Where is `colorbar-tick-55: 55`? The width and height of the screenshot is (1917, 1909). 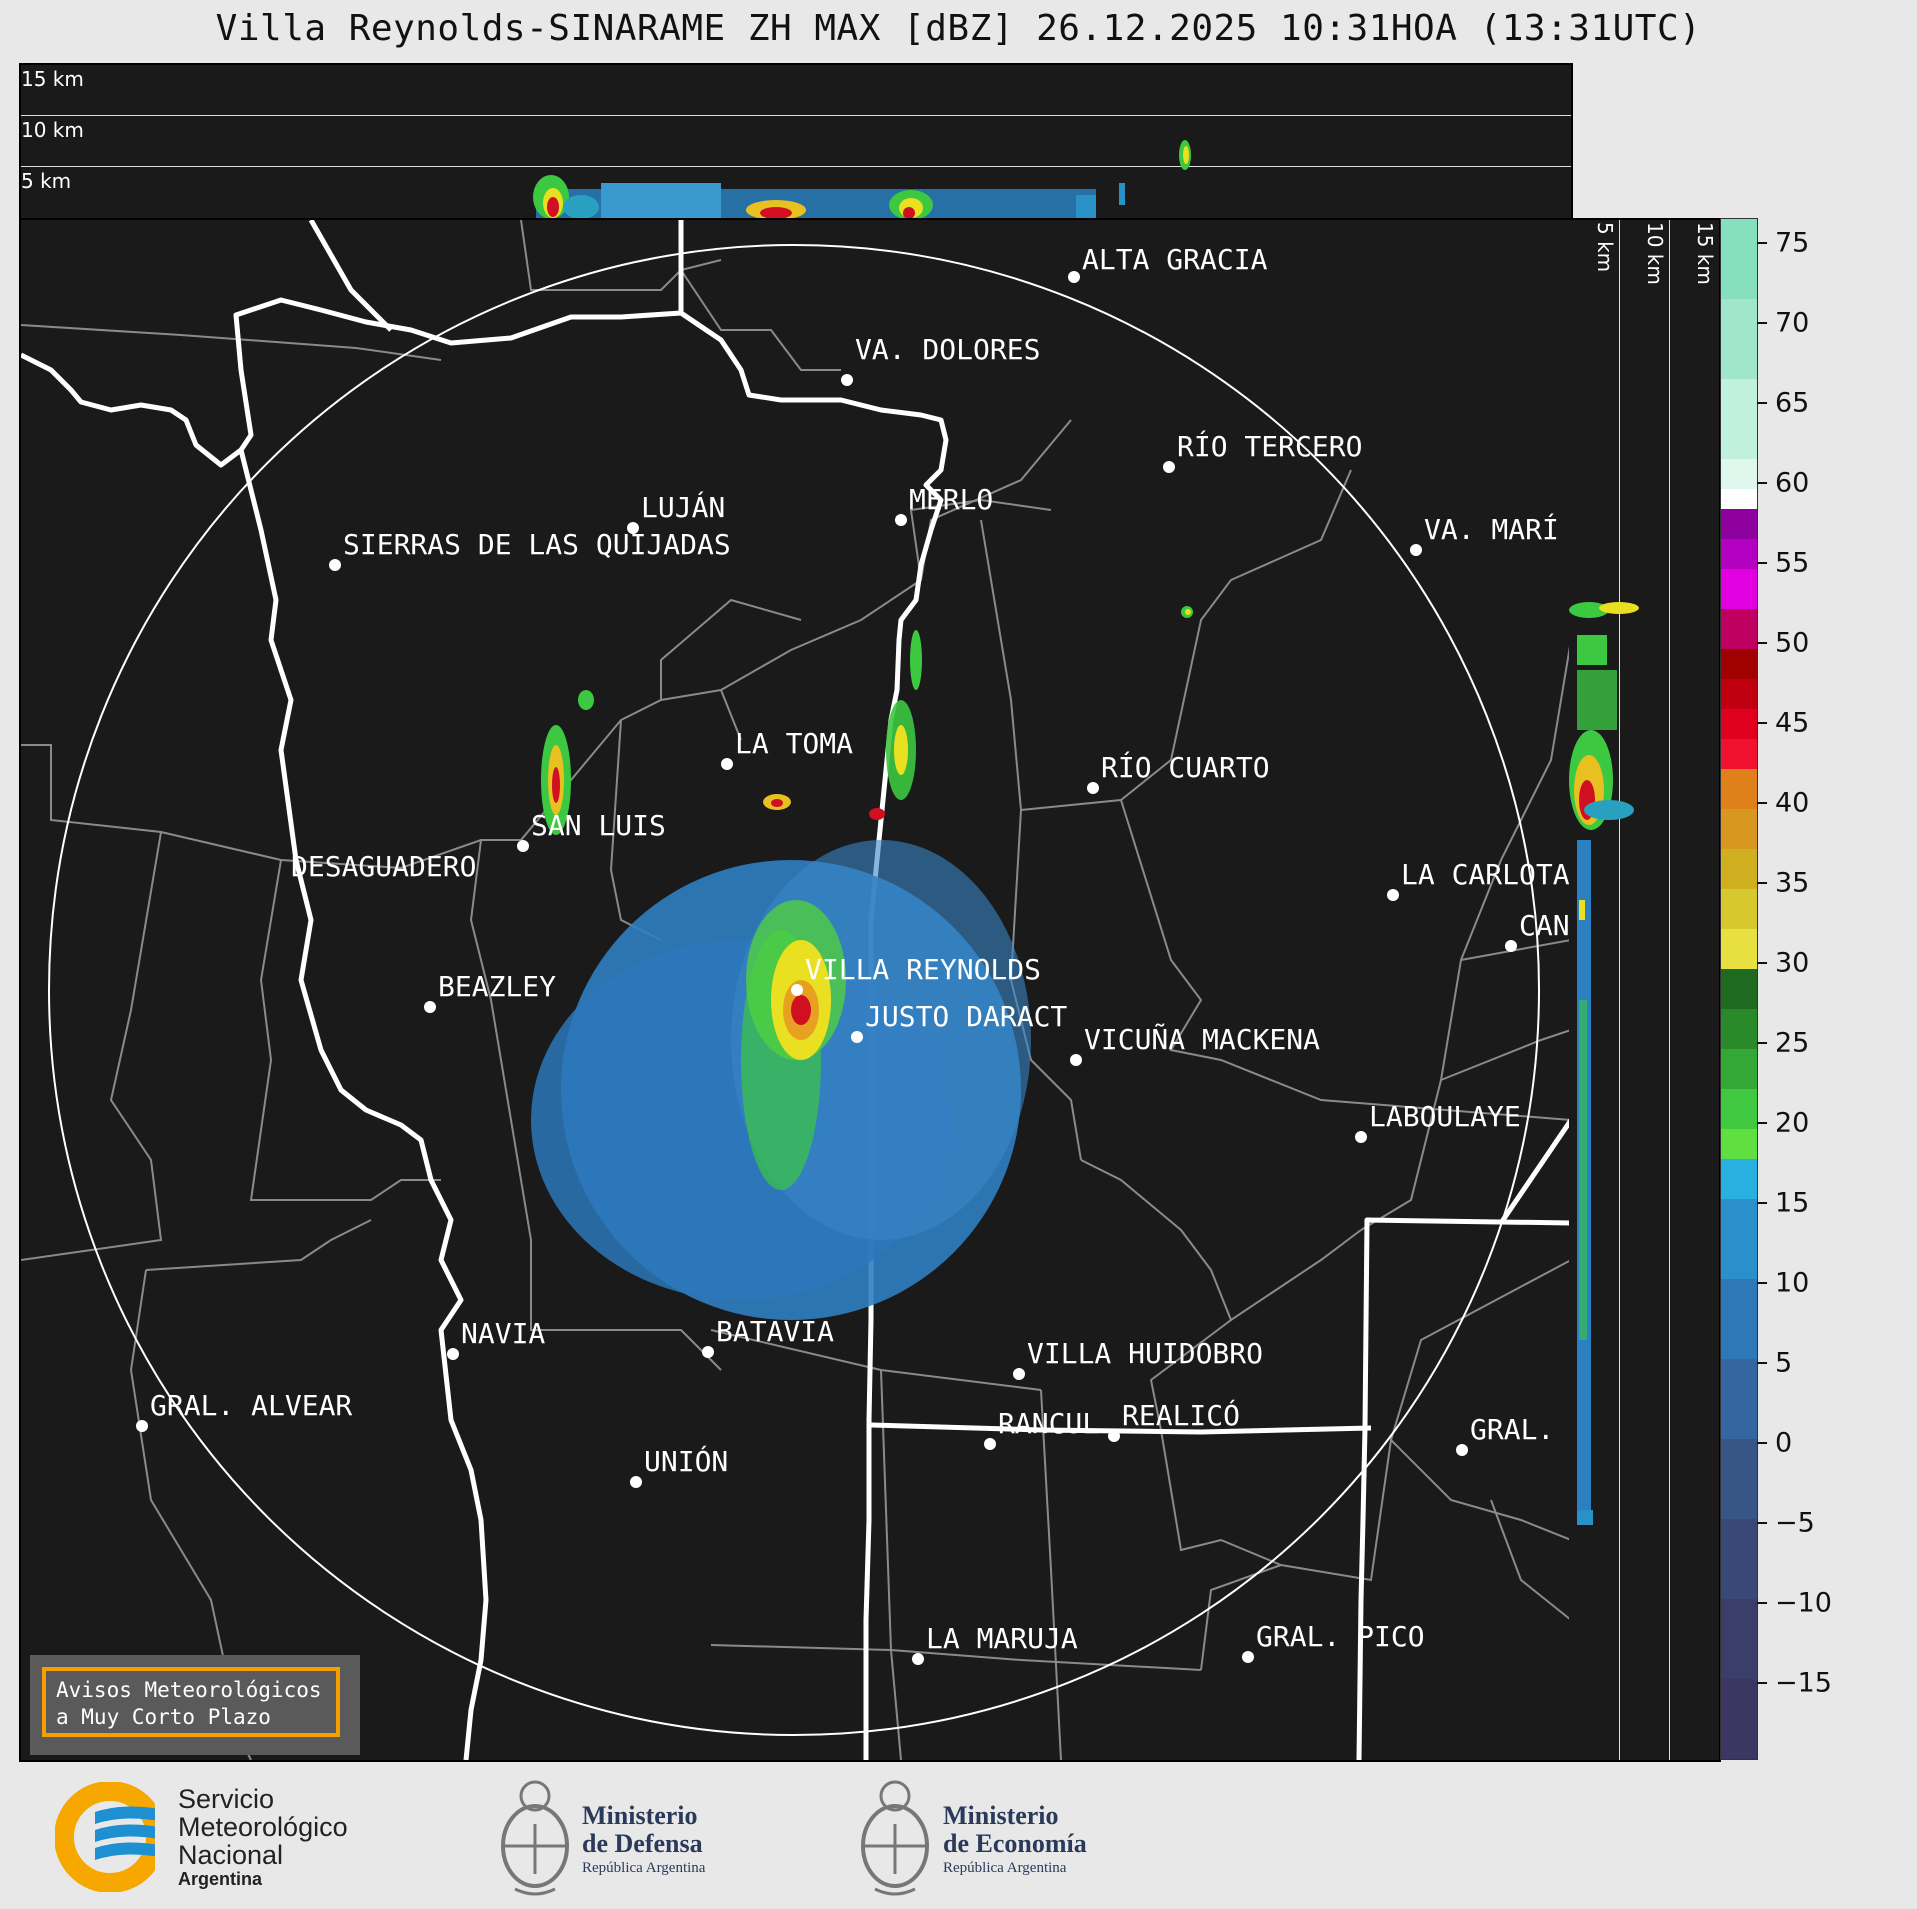
colorbar-tick-55: 55 is located at coordinates (1792, 563).